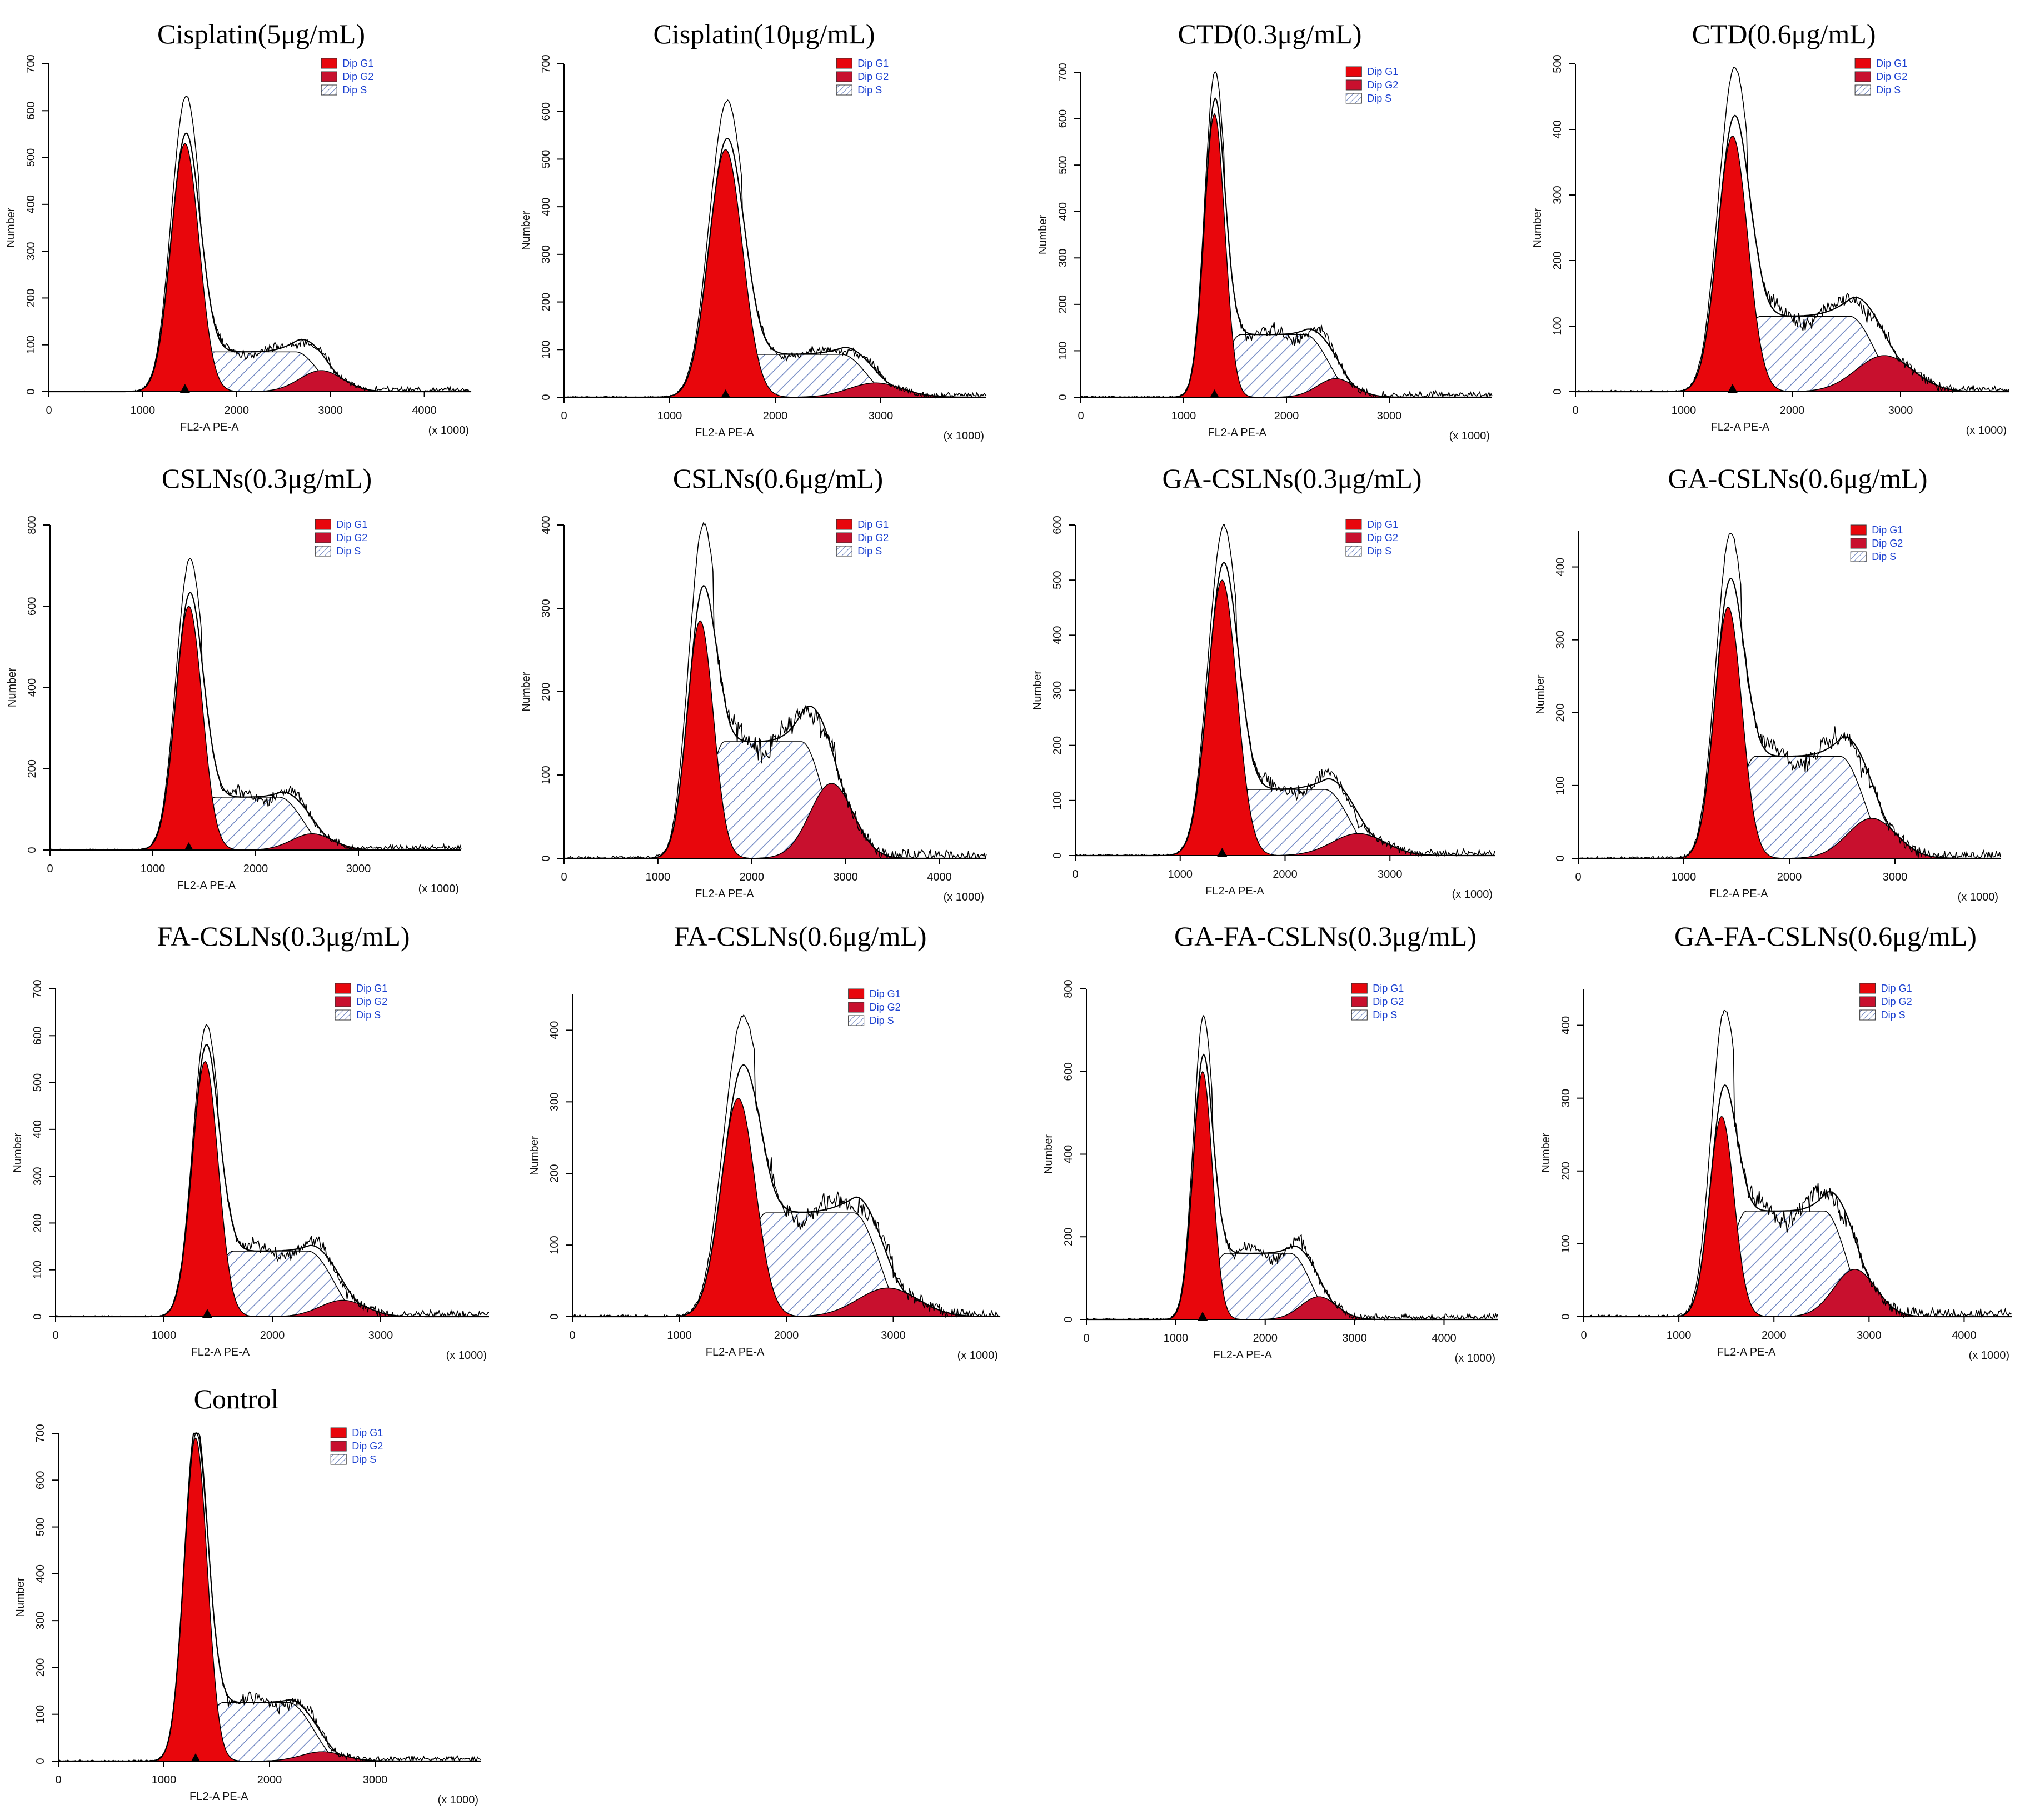  What do you see at coordinates (236, 1399) in the screenshot?
I see `panel-title: Control` at bounding box center [236, 1399].